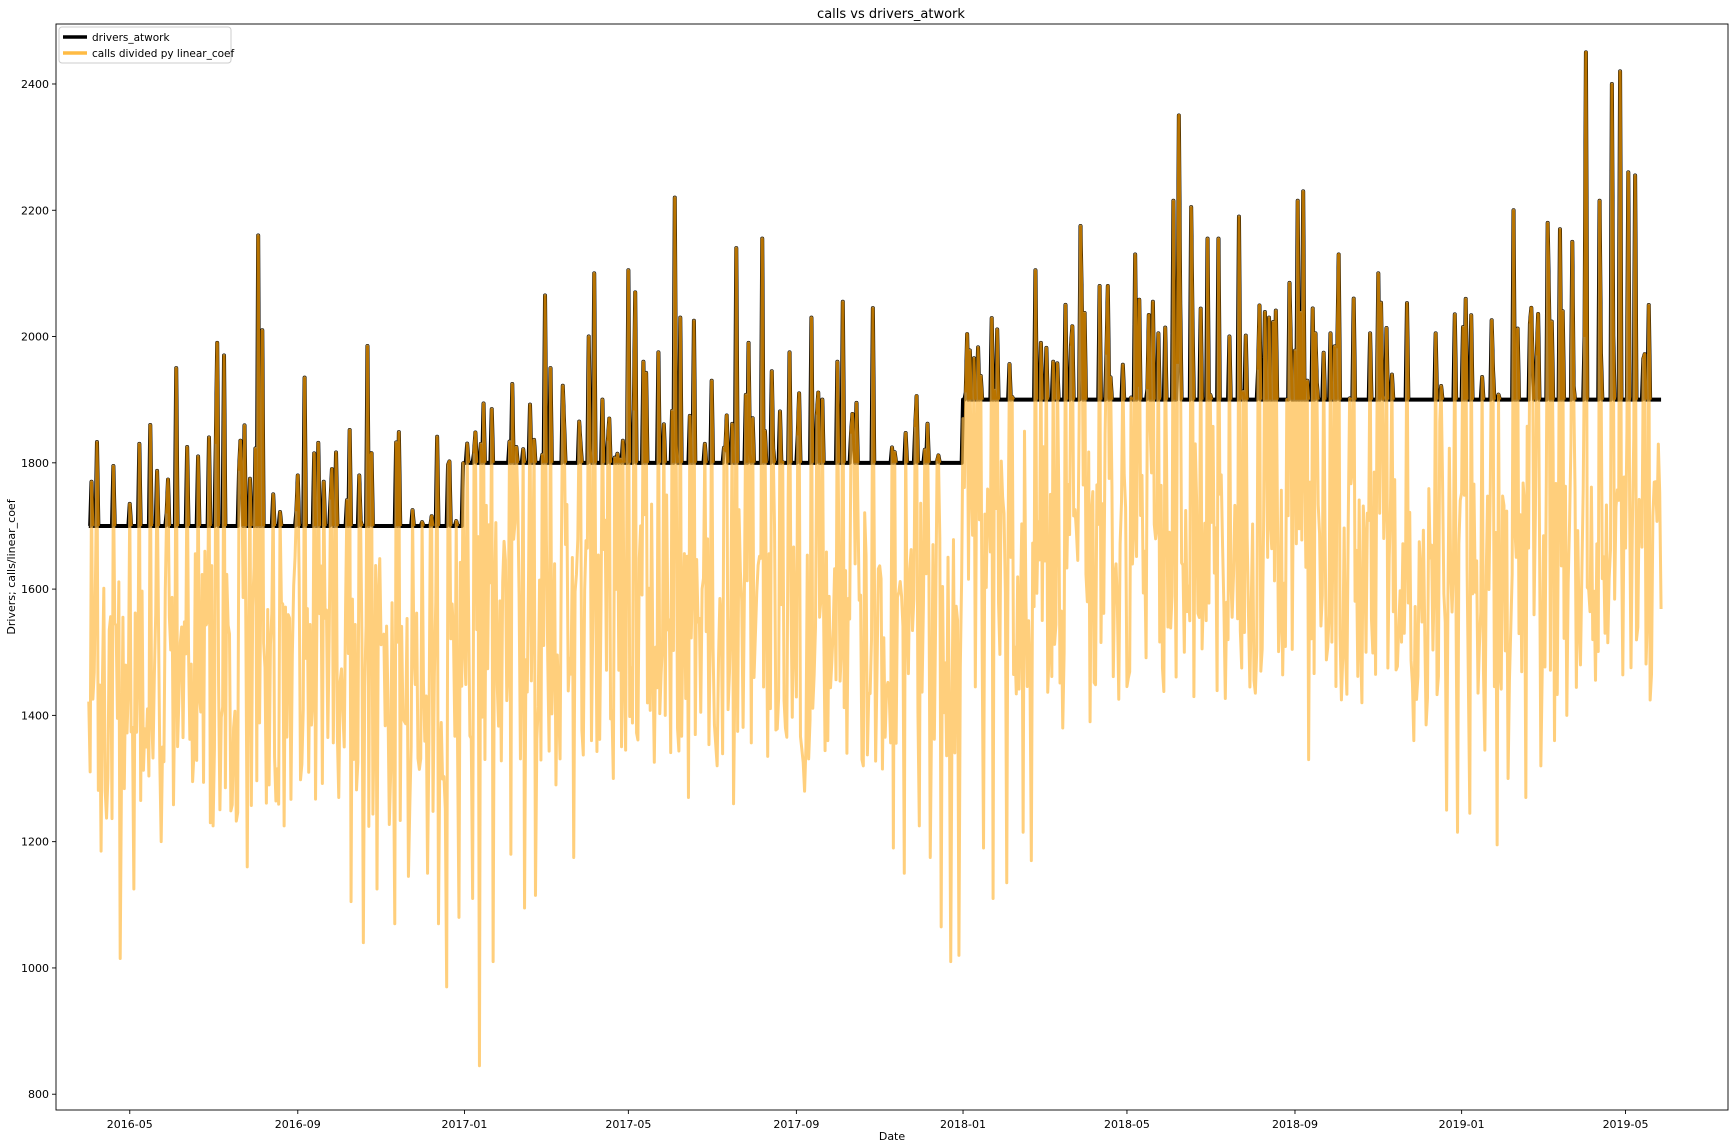  What do you see at coordinates (1127, 1124) in the screenshot?
I see `x-tick-label: 2018-05` at bounding box center [1127, 1124].